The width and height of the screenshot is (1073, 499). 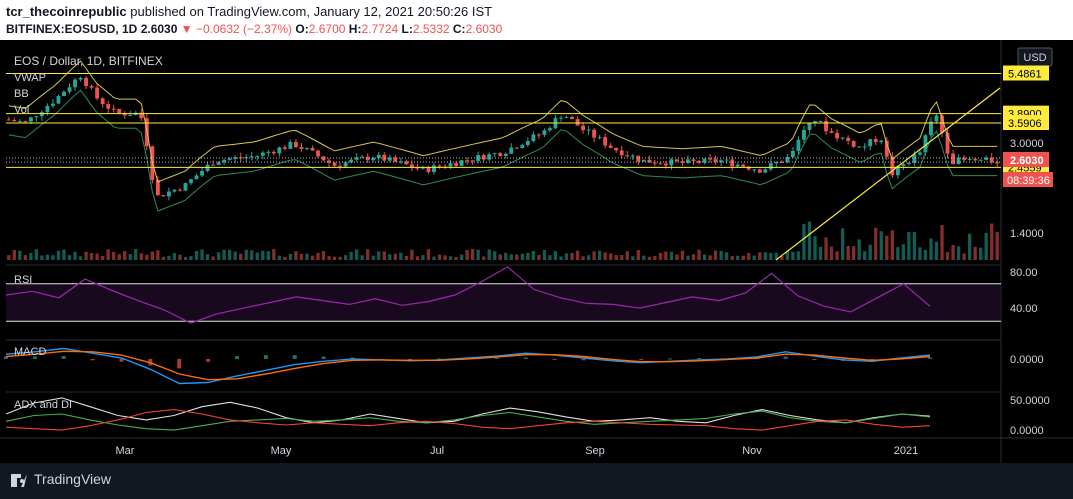 What do you see at coordinates (1026, 159) in the screenshot?
I see `last-price-tag` at bounding box center [1026, 159].